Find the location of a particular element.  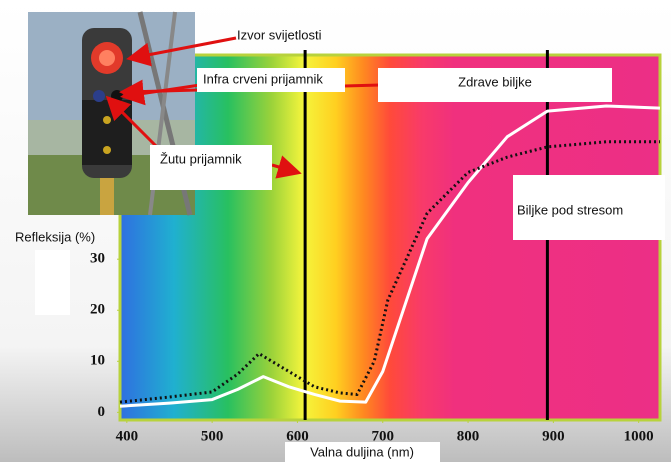

y-tick-label: 20 is located at coordinates (97, 310).